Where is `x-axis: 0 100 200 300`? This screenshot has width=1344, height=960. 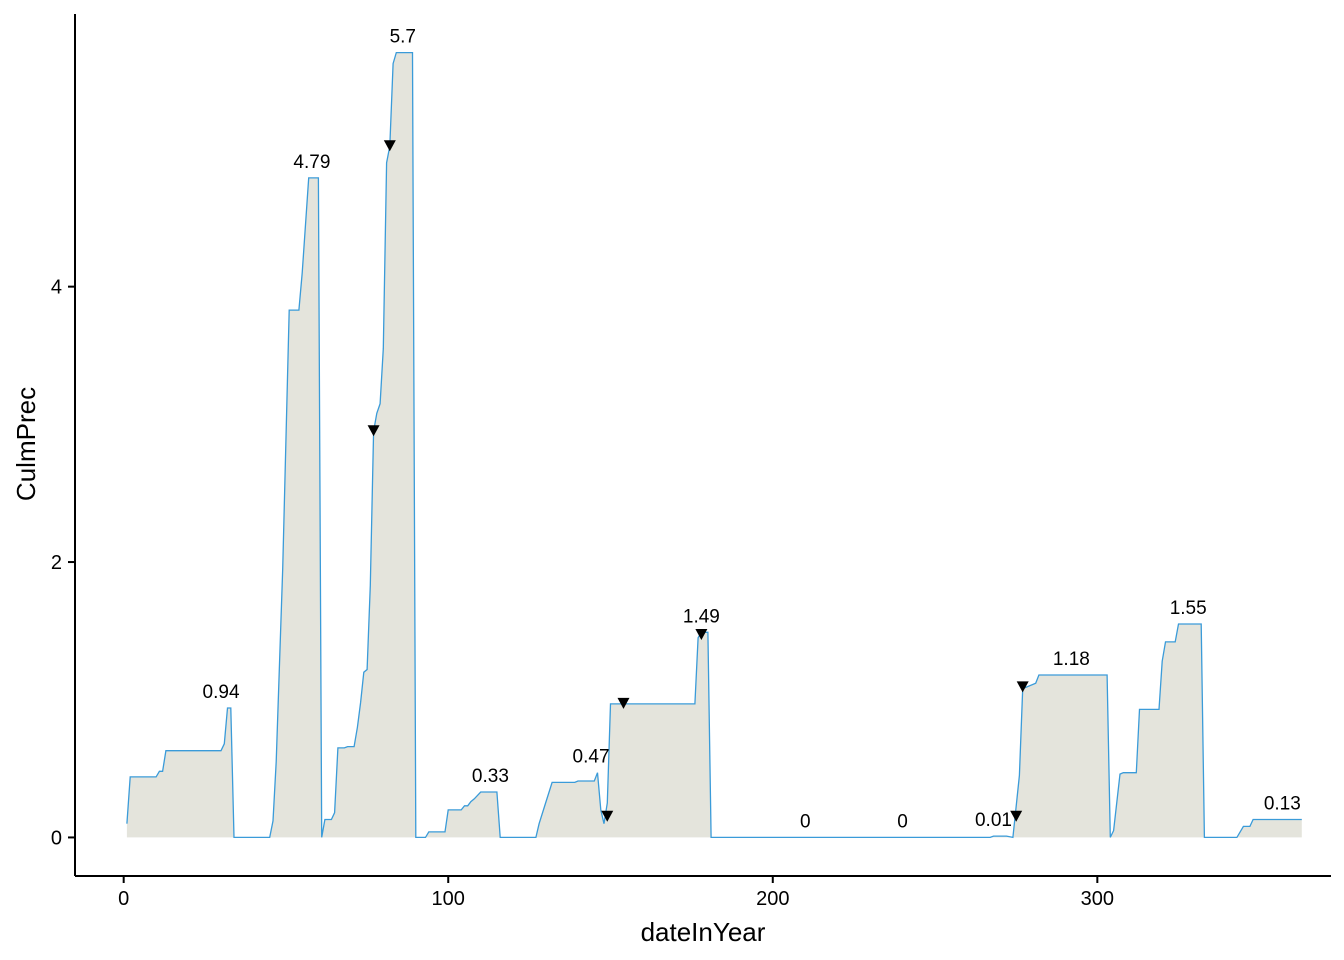
x-axis: 0 100 200 300 is located at coordinates (703, 892).